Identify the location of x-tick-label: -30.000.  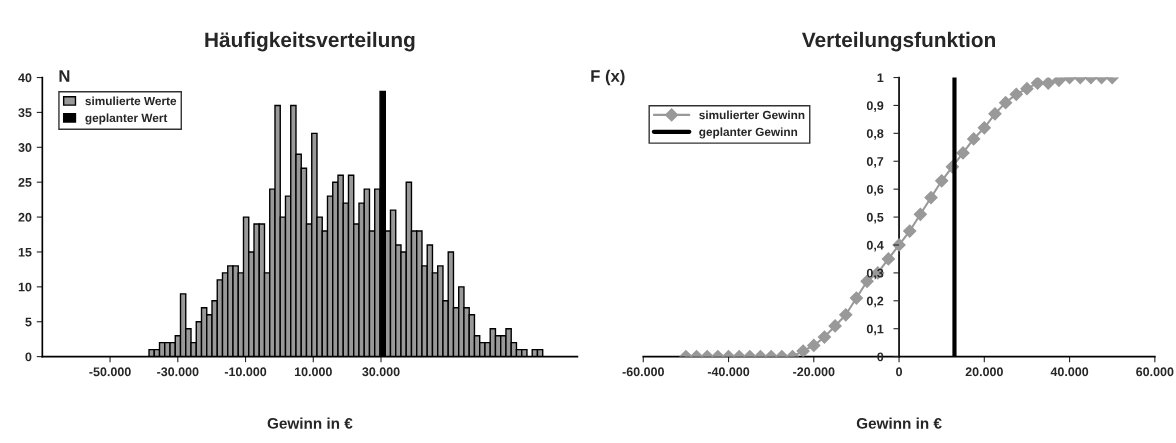
(178, 372).